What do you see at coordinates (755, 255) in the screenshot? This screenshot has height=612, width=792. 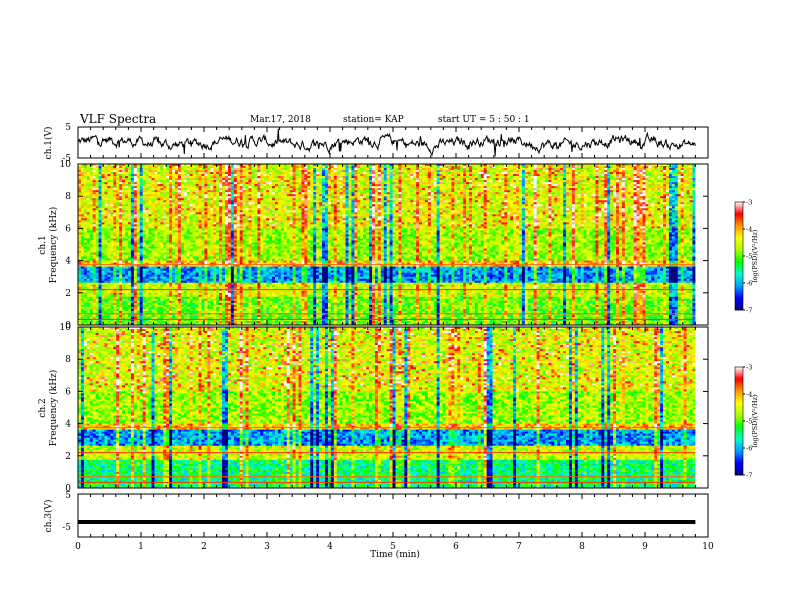 I see `ch1-colorbar-label: log(PSD)(V²/Hz)` at bounding box center [755, 255].